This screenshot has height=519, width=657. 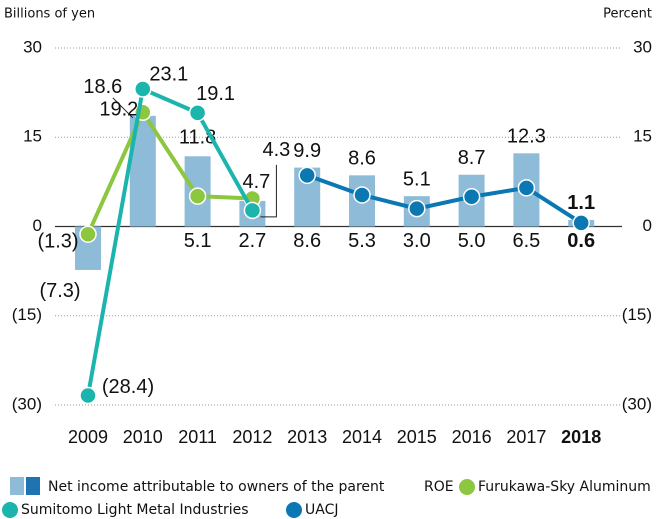 What do you see at coordinates (37, 225) in the screenshot?
I see `y-tick-label: 0` at bounding box center [37, 225].